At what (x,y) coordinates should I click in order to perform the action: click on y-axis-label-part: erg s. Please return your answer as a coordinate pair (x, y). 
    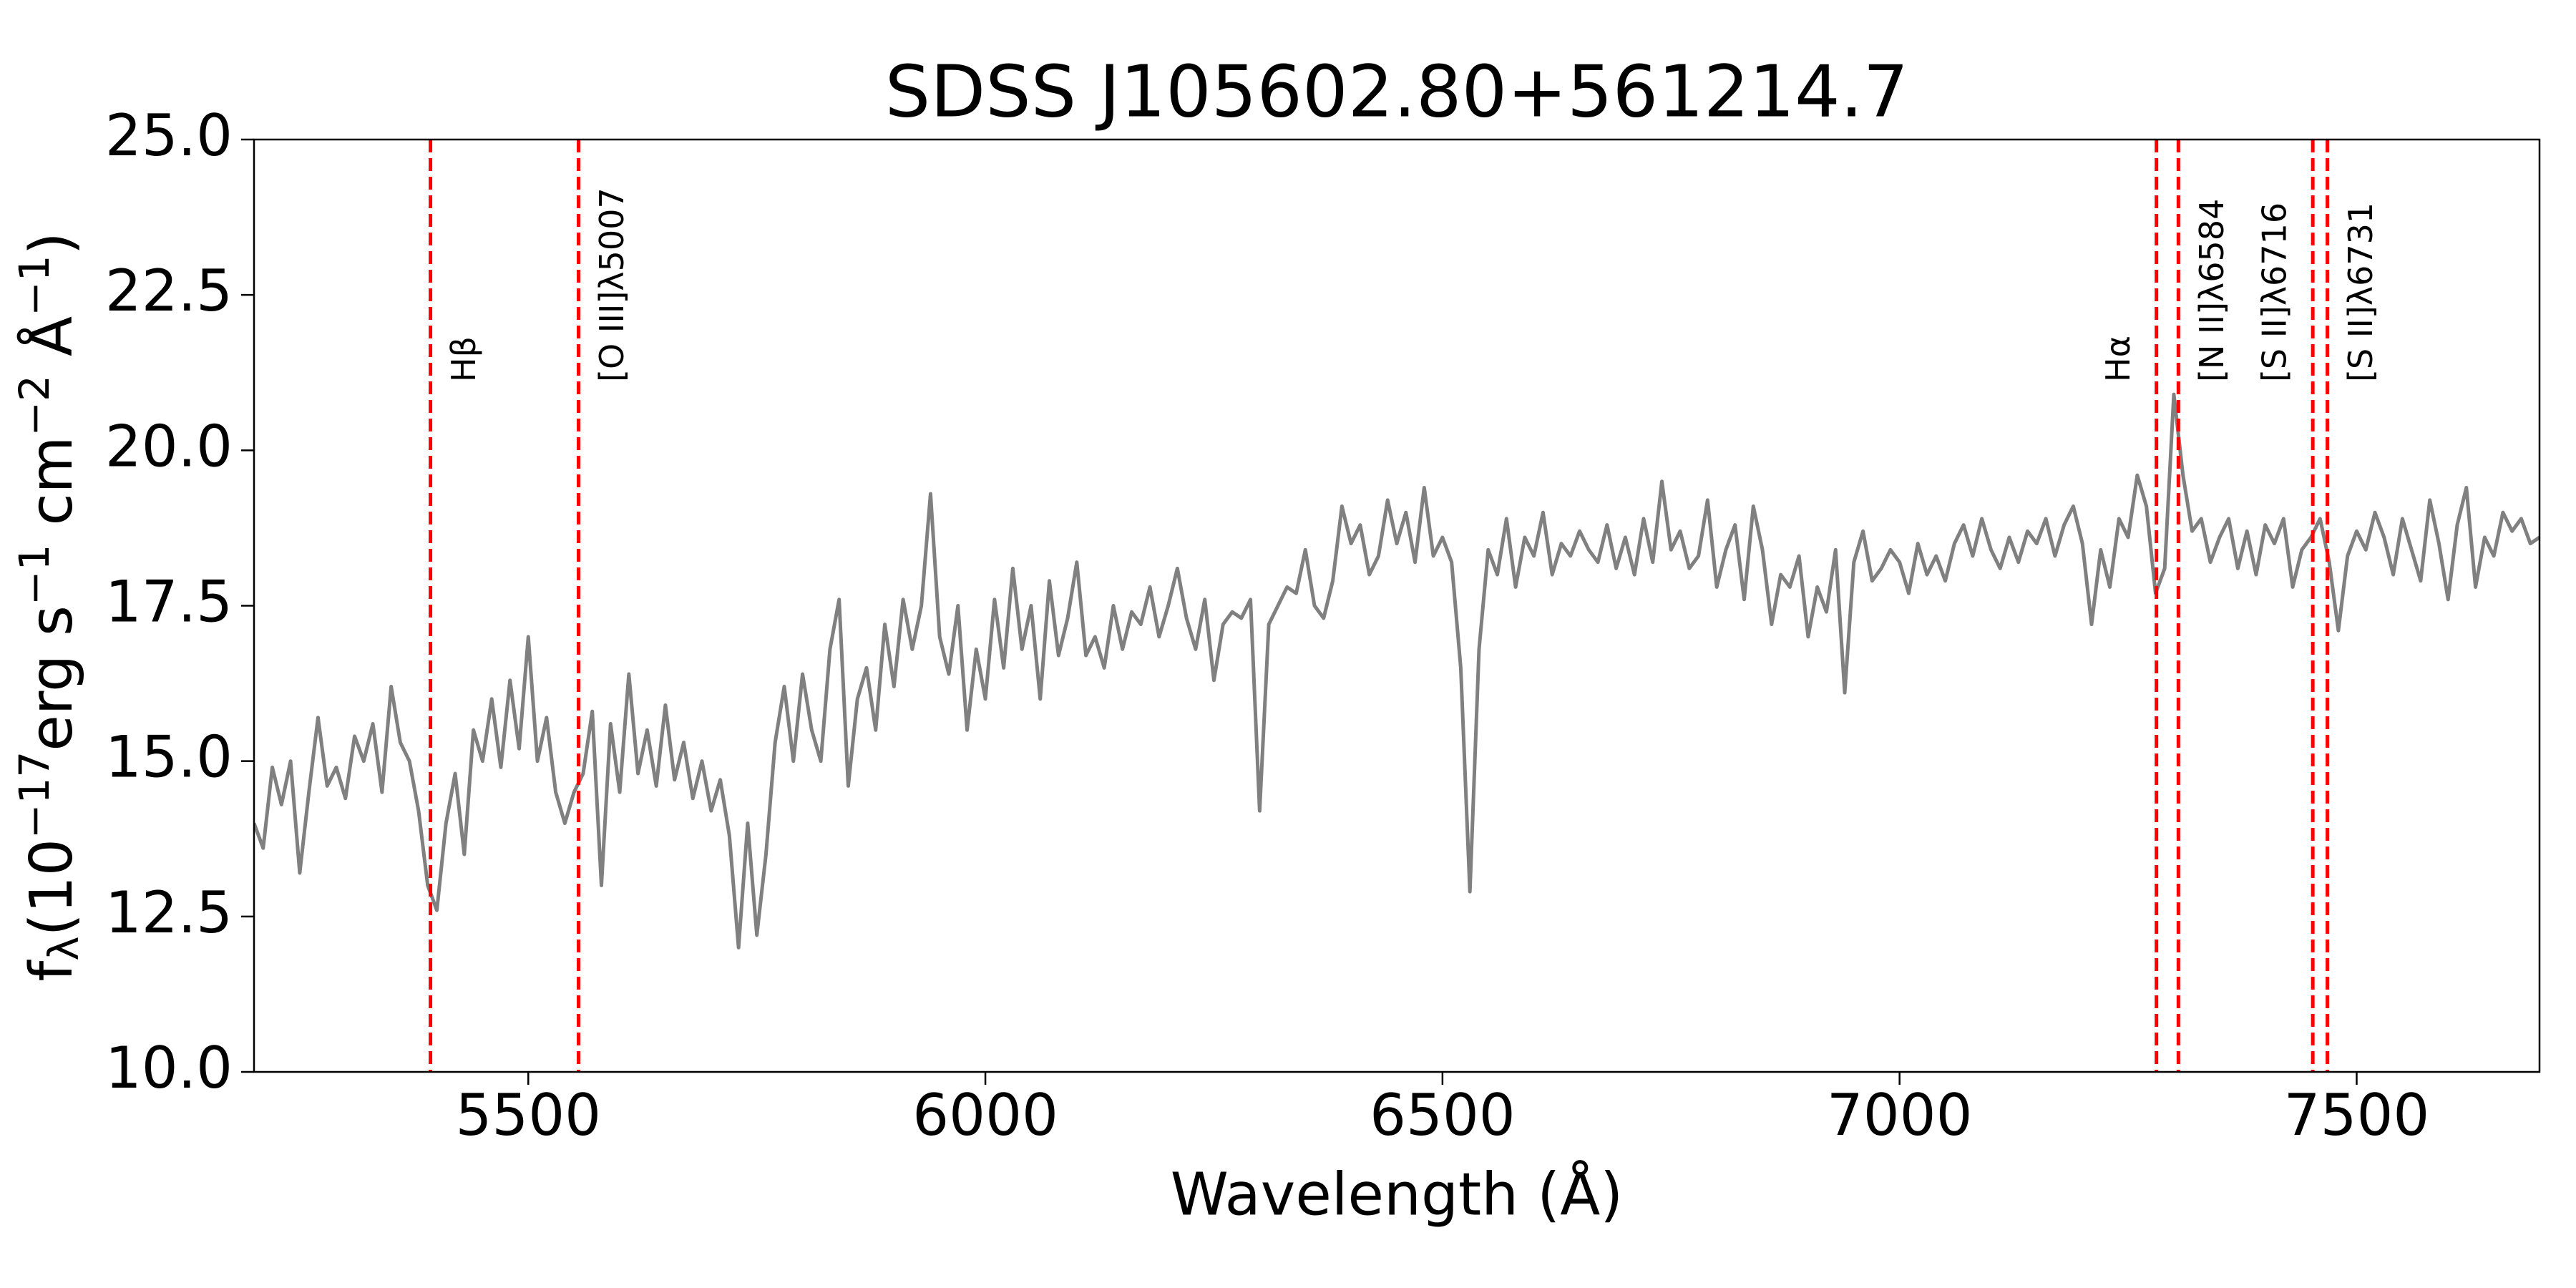
    Looking at the image, I should click on (52, 678).